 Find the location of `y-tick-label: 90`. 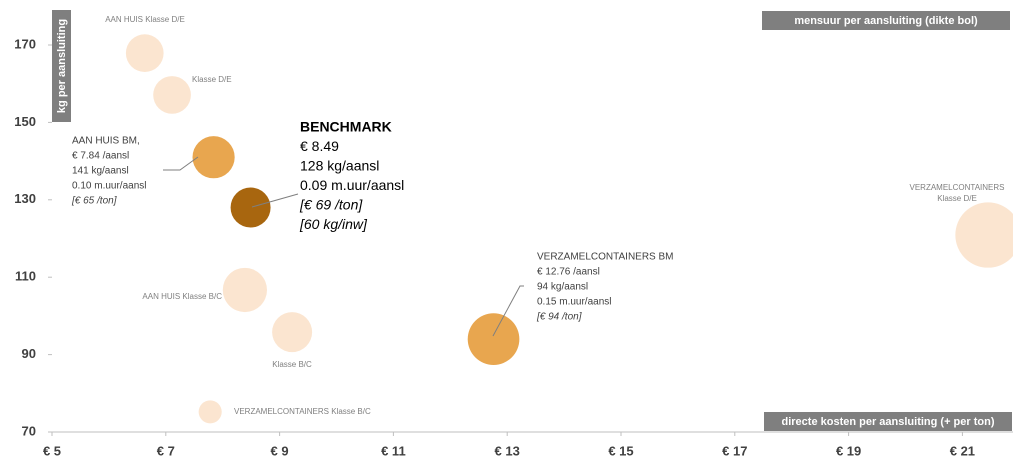

y-tick-label: 90 is located at coordinates (29, 353).